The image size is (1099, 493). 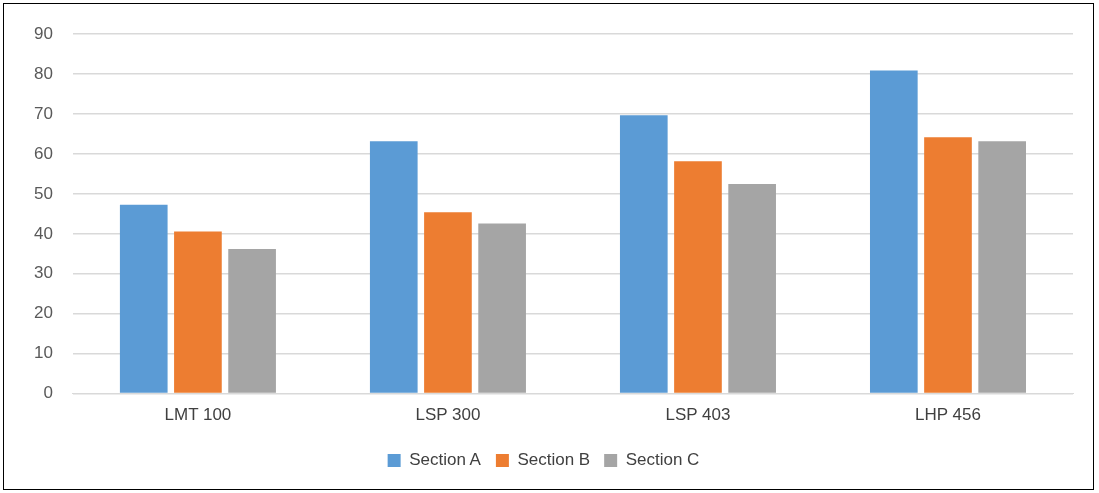 I want to click on x-tick-label: LMT 100, so click(x=198, y=415).